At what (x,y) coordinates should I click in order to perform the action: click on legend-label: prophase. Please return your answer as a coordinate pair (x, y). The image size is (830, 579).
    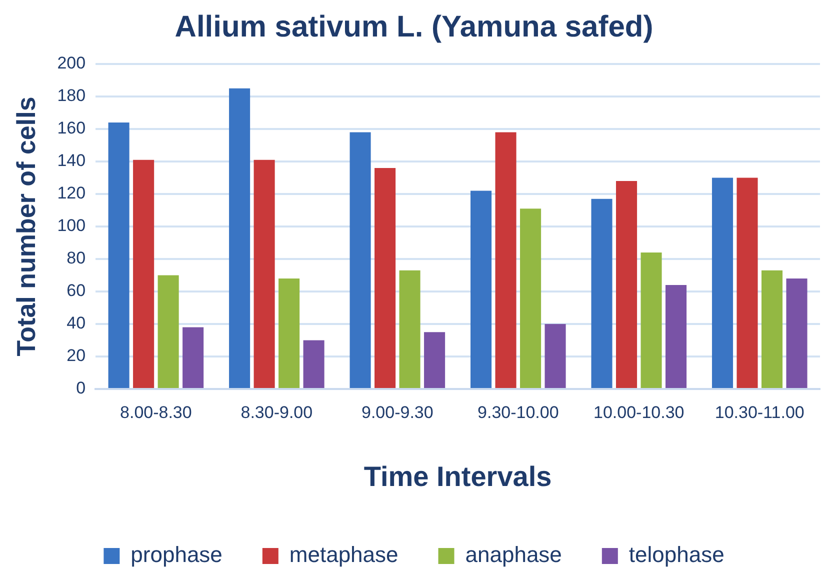
    Looking at the image, I should click on (176, 555).